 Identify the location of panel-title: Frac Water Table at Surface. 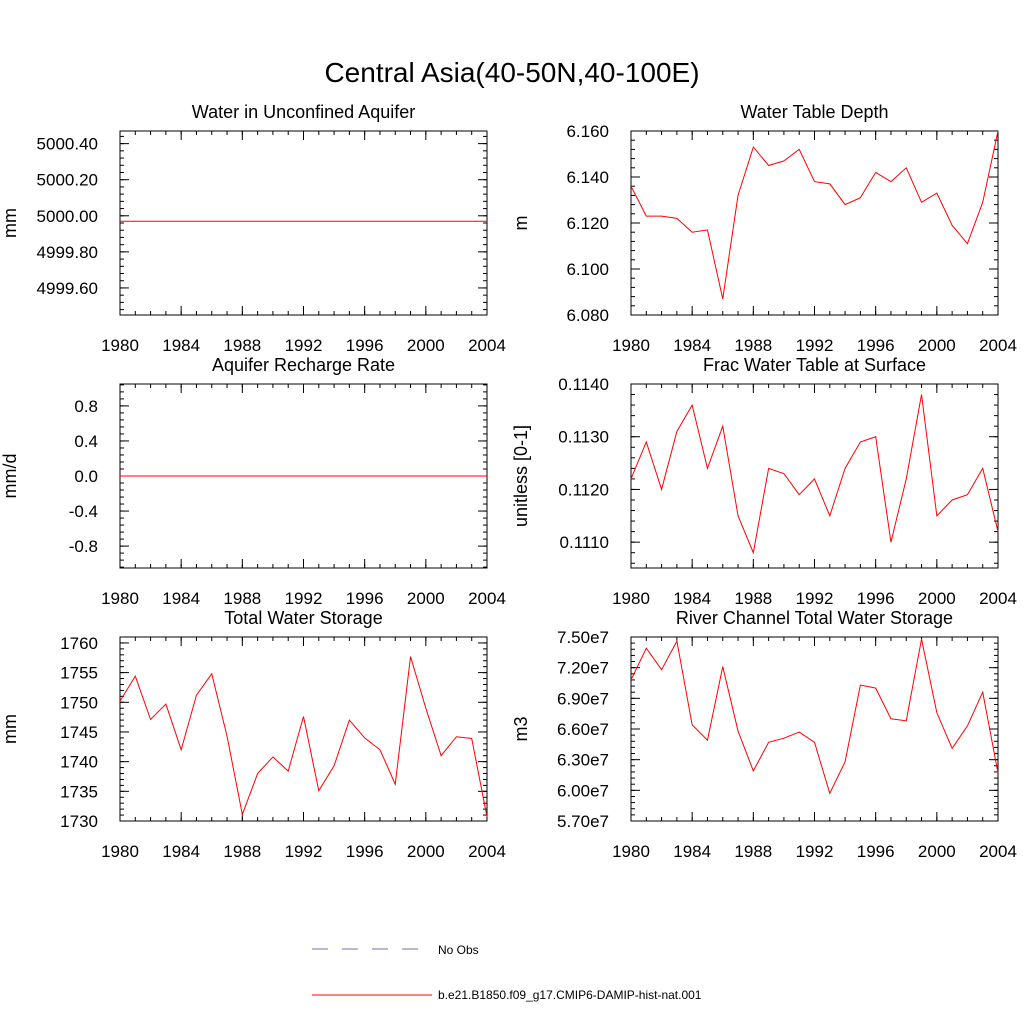
(814, 365).